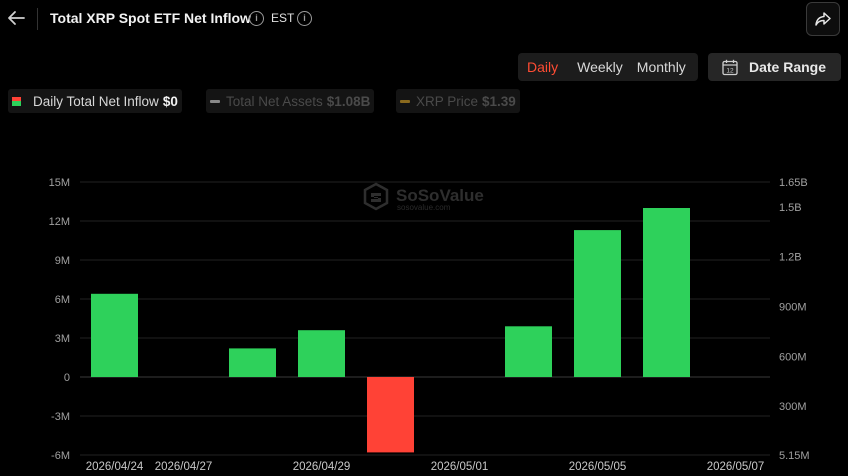 This screenshot has width=848, height=476. Describe the element at coordinates (150, 18) in the screenshot. I see `page-title: Total XRP Spot ETF Net Inflow` at that location.